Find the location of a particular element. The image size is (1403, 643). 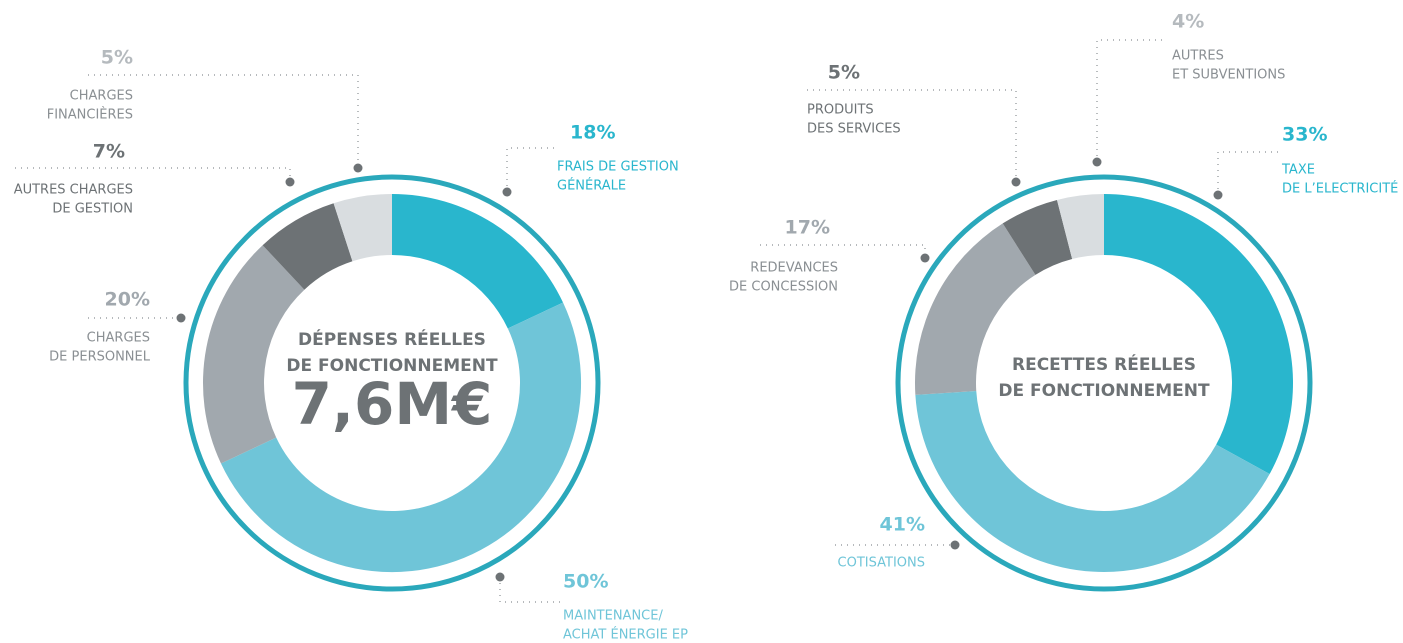

category-label: GÉNÉRALE is located at coordinates (591, 186).